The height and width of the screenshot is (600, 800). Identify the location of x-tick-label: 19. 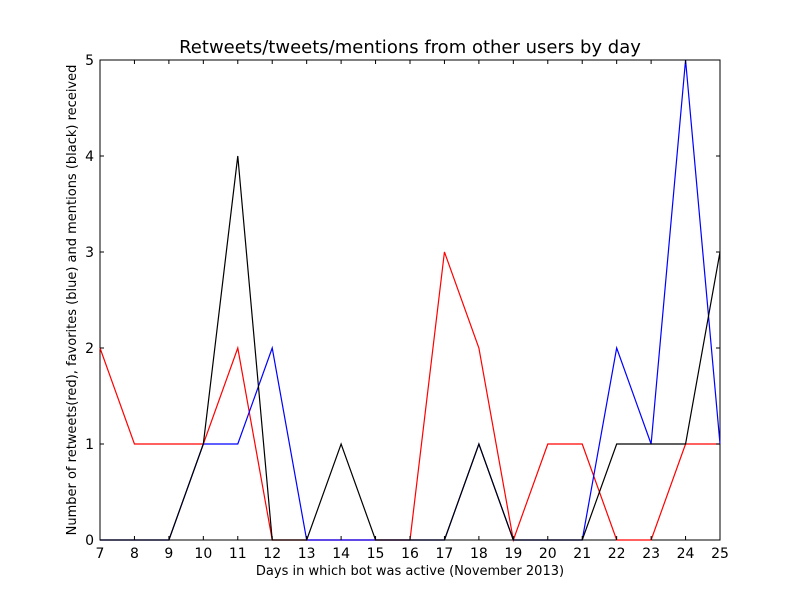
(513, 554).